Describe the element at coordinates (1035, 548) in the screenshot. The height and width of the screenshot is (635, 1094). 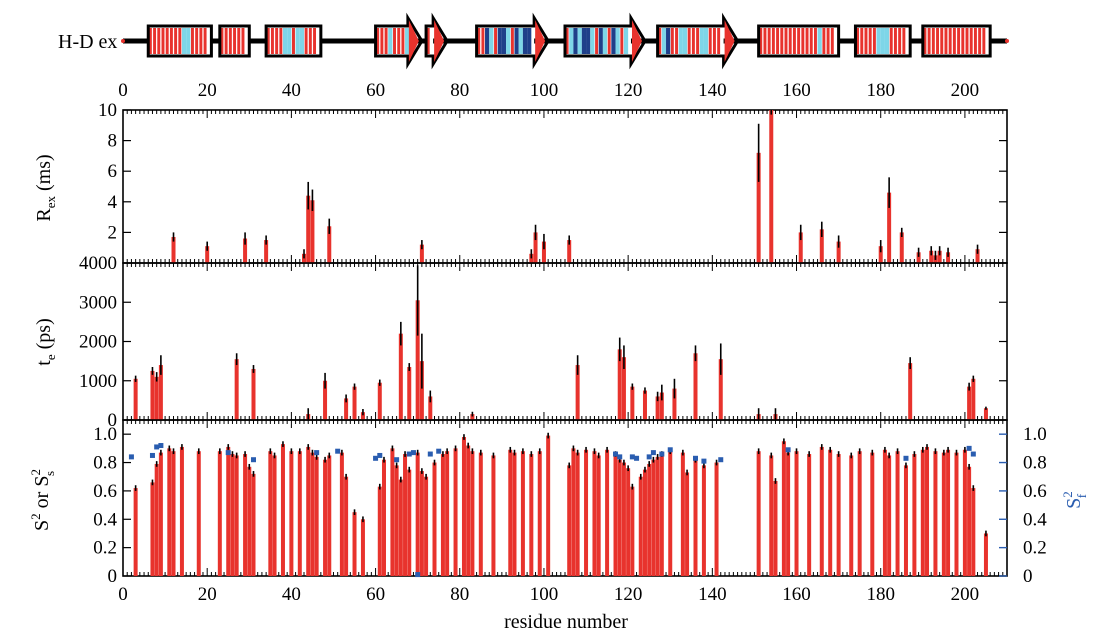
I see `sf2-y-tick-label: 0.2` at that location.